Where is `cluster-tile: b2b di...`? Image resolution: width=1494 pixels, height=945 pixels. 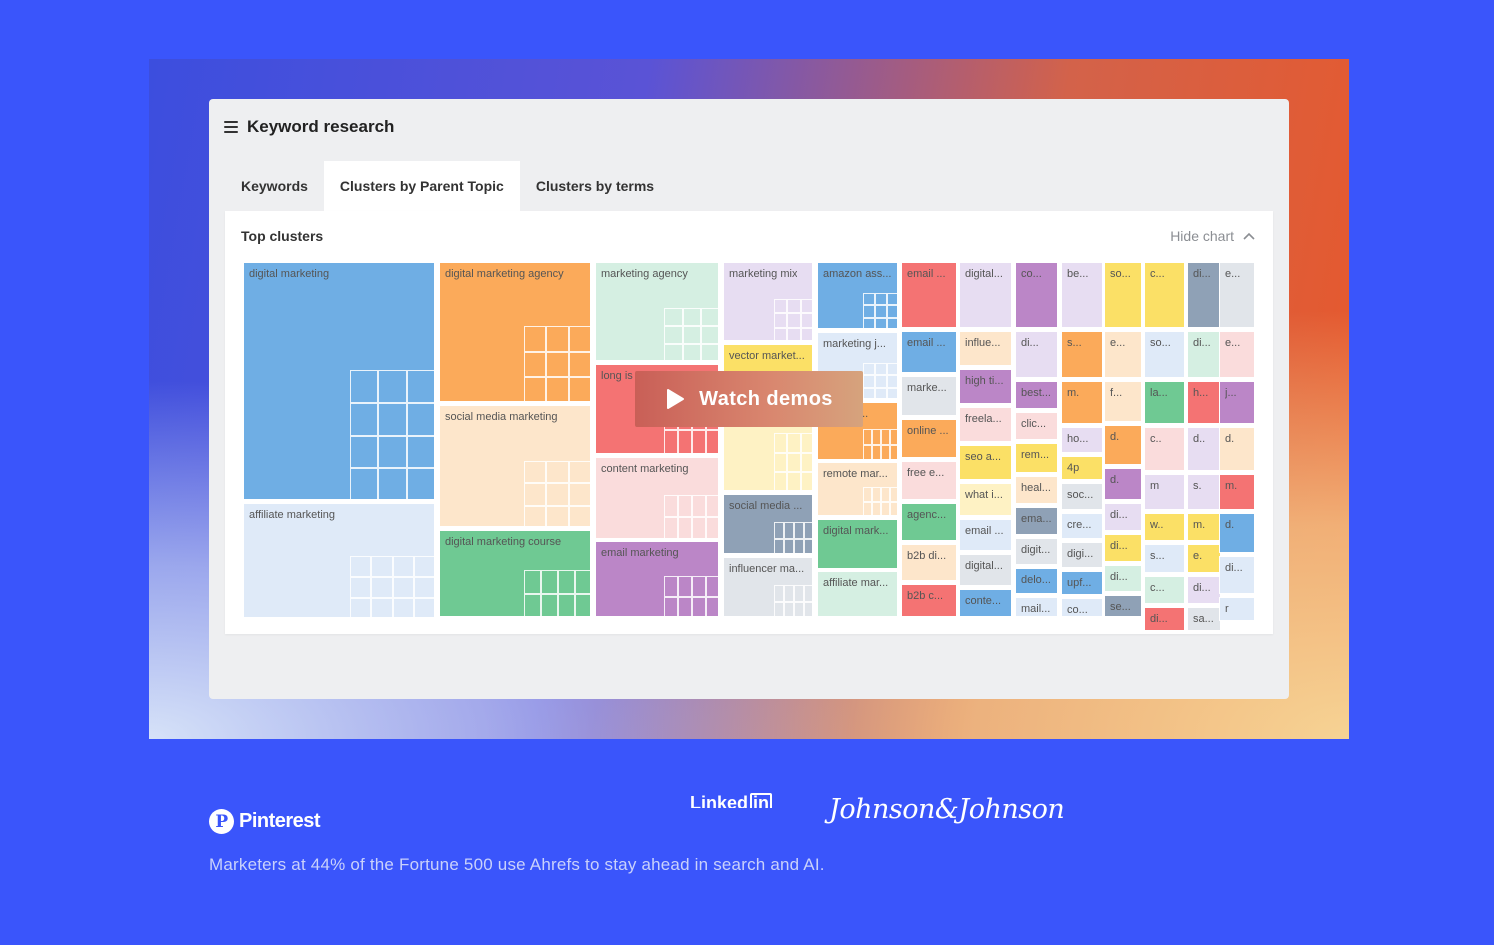
cluster-tile: b2b di... is located at coordinates (929, 562).